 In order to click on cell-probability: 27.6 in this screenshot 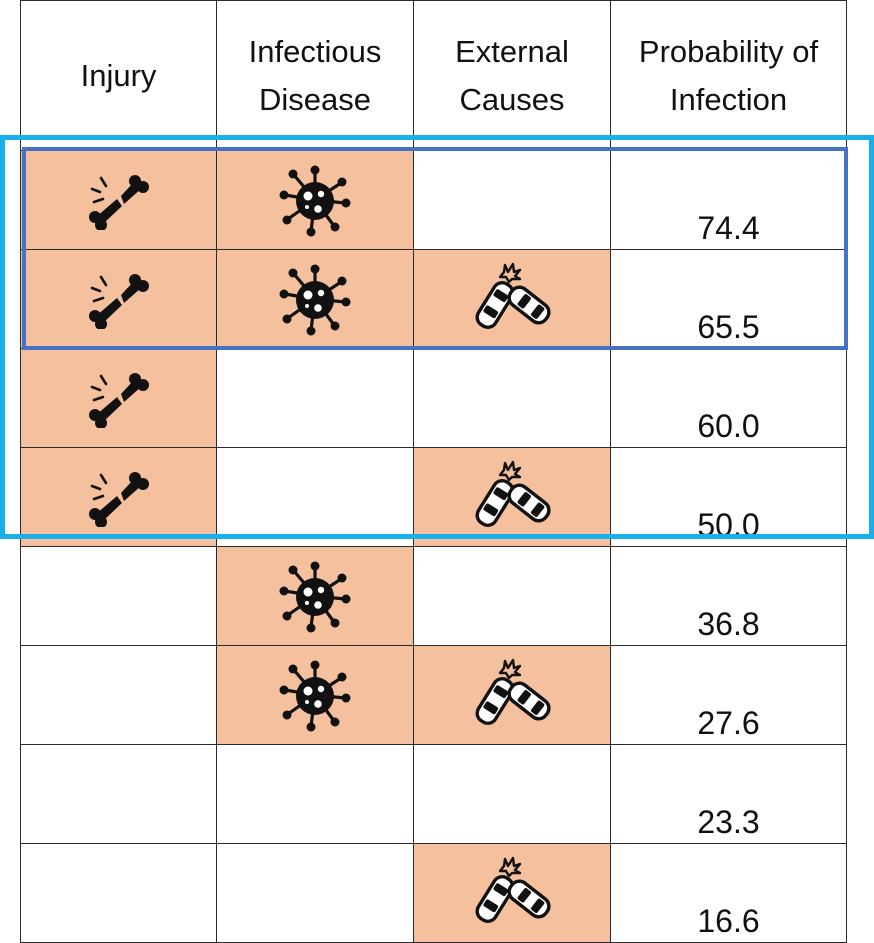, I will do `click(728, 695)`.